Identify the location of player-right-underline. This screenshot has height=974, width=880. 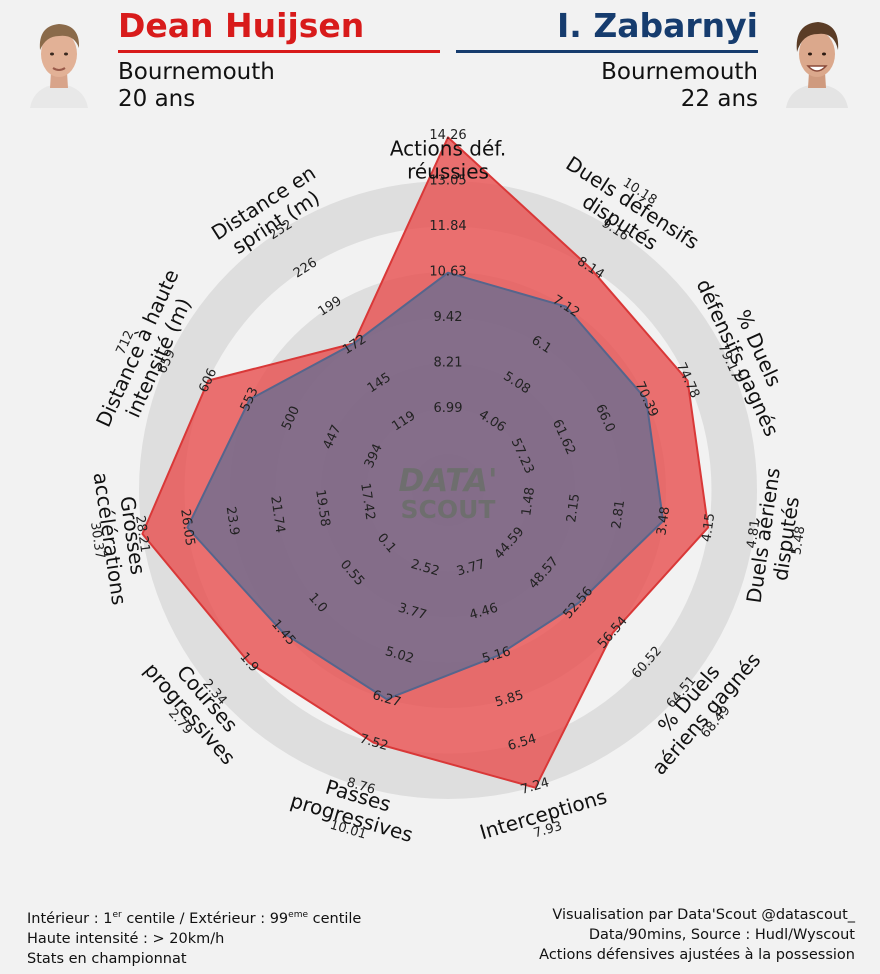
(607, 51).